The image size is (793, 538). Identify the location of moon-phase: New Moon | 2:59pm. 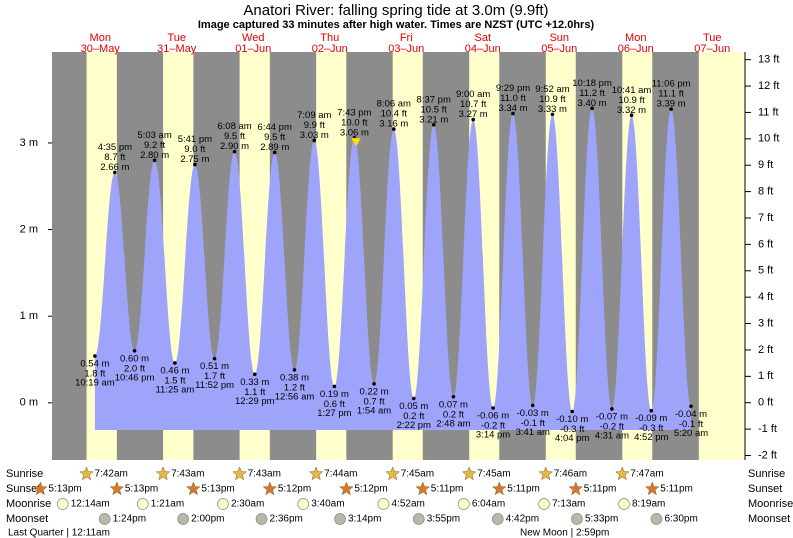
(564, 533).